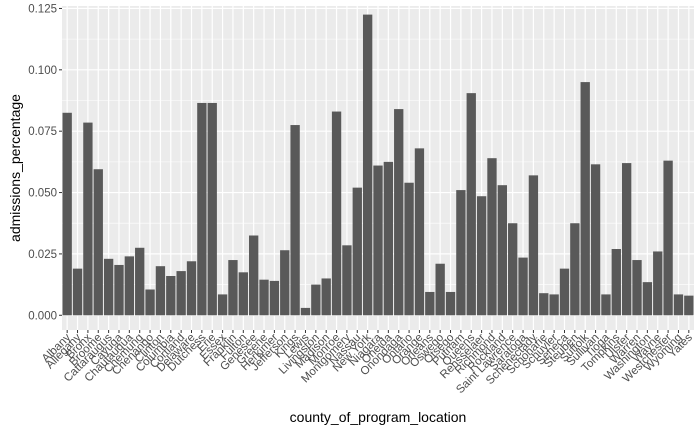  Describe the element at coordinates (42, 132) in the screenshot. I see `y-tick-label: 0.075` at that location.